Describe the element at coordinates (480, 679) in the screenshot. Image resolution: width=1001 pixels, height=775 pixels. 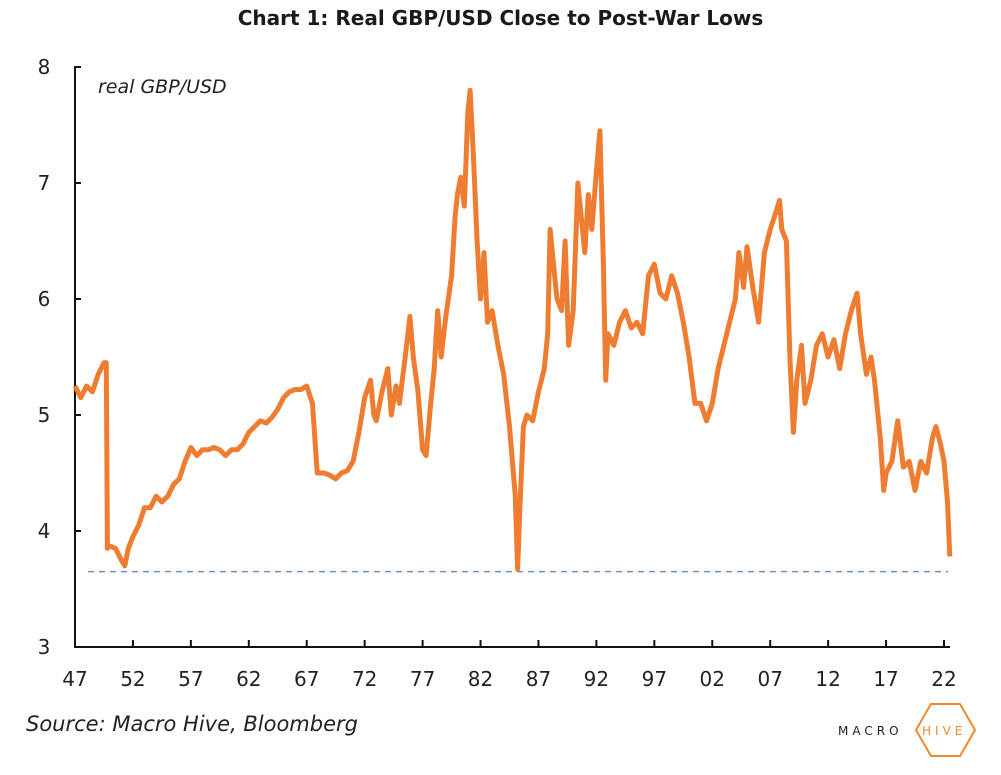
I see `x-tick-label: 82` at that location.